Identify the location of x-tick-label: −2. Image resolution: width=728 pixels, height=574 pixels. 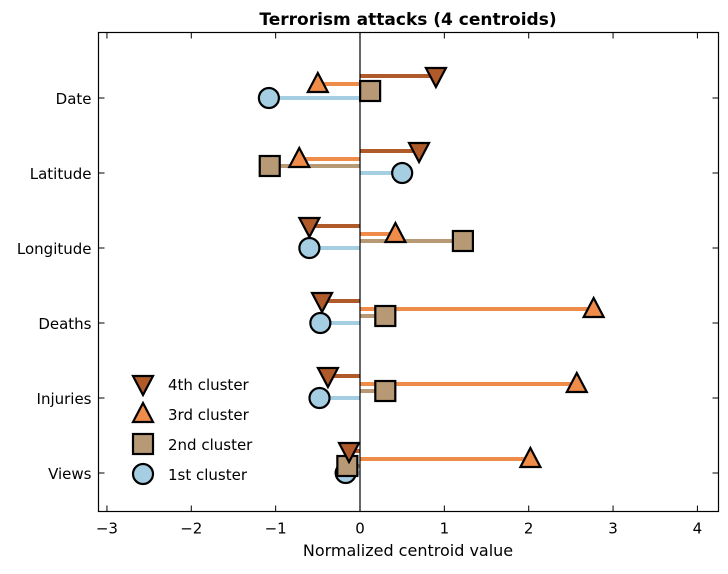
(191, 529).